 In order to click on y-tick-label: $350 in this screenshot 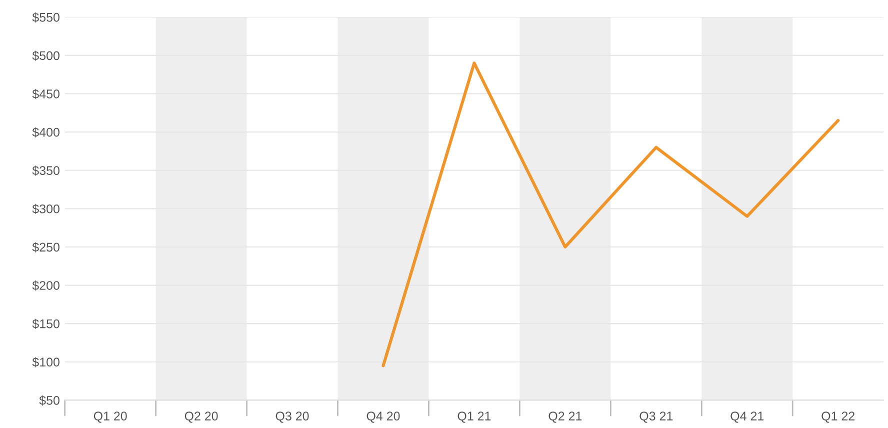, I will do `click(46, 171)`.